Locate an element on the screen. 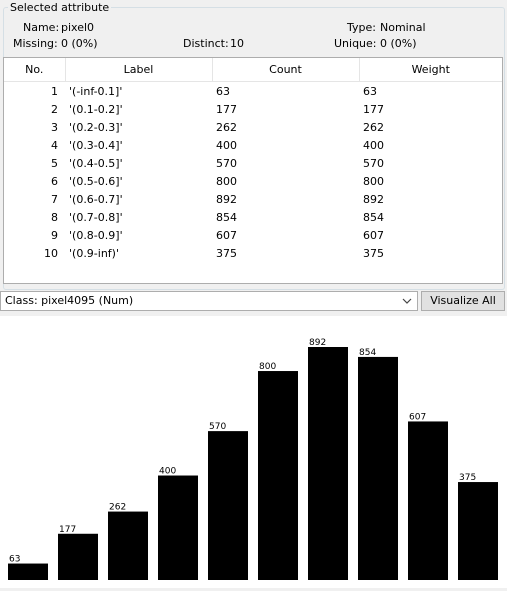 Image resolution: width=507 pixels, height=591 pixels. name-value: pixel0 is located at coordinates (78, 27).